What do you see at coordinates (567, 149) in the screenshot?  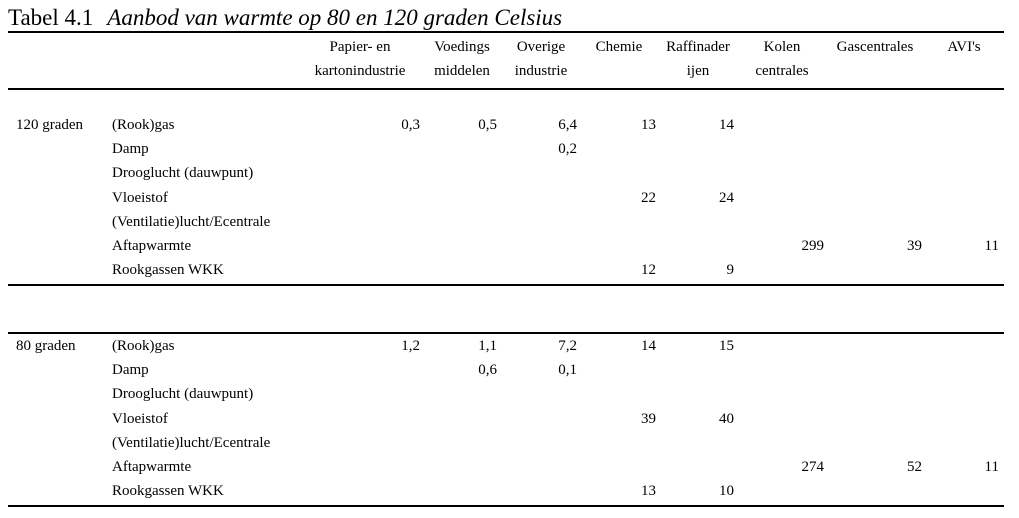 I see `value-cell-overige: 0,2` at bounding box center [567, 149].